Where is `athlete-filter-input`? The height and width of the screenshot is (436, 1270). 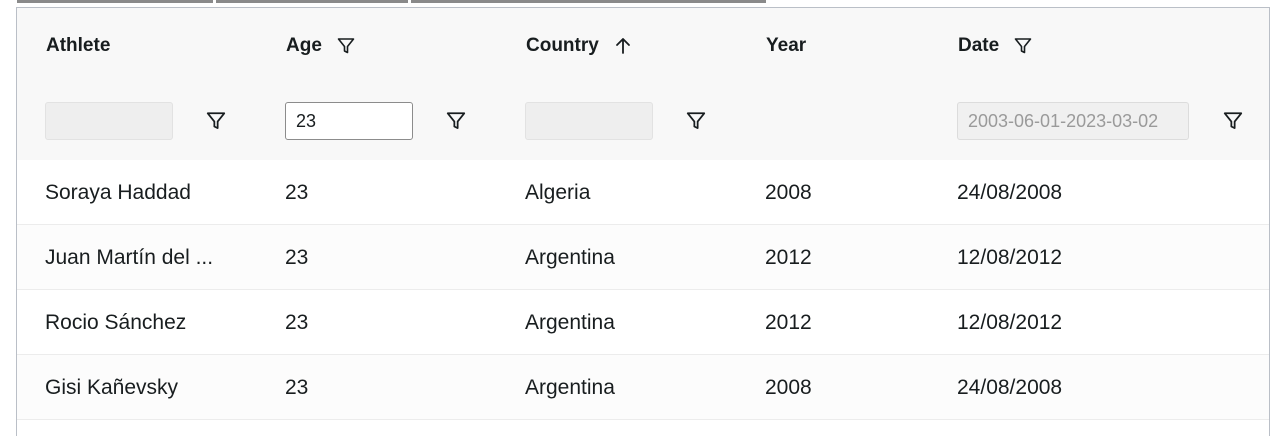 athlete-filter-input is located at coordinates (109, 121).